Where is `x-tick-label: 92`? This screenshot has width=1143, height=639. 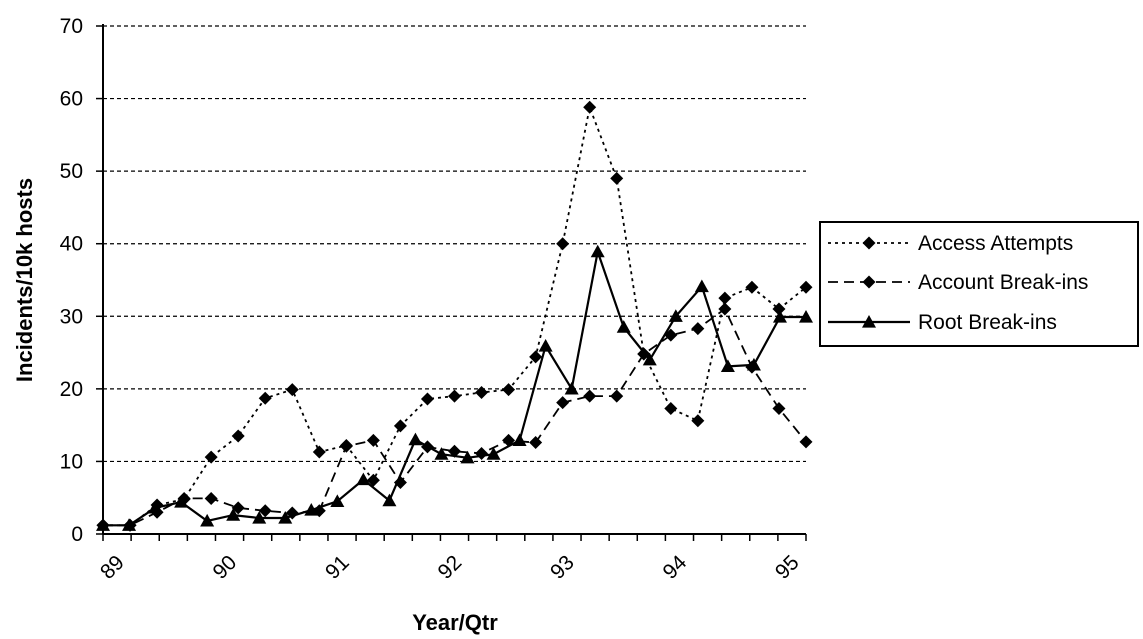 x-tick-label: 92 is located at coordinates (450, 567).